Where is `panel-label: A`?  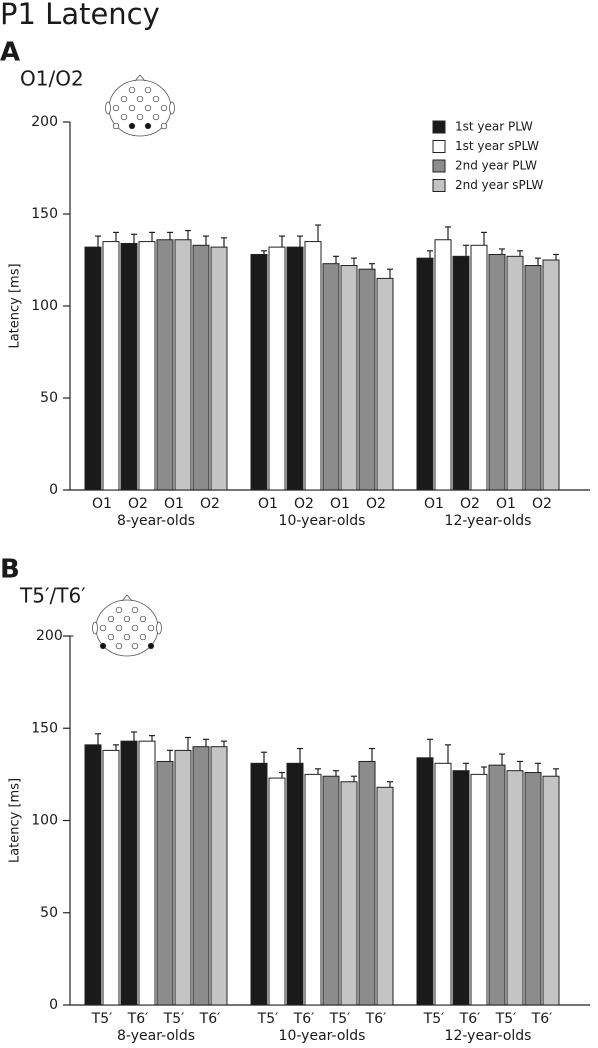 panel-label: A is located at coordinates (10, 53).